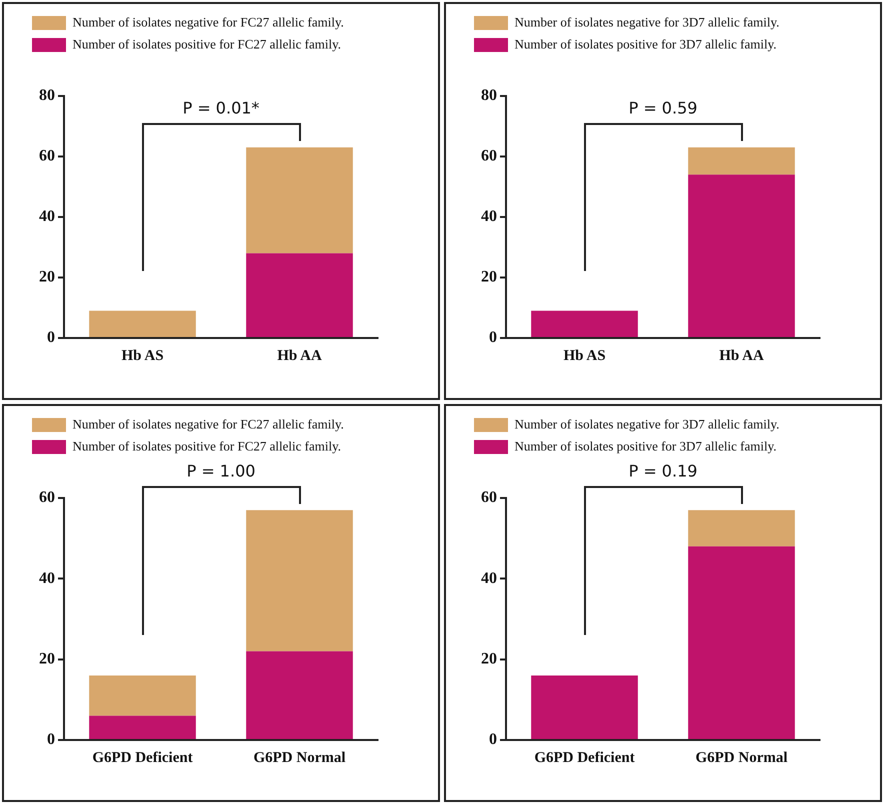 This screenshot has width=885, height=805. I want to click on annotation: P = 0.59, so click(663, 108).